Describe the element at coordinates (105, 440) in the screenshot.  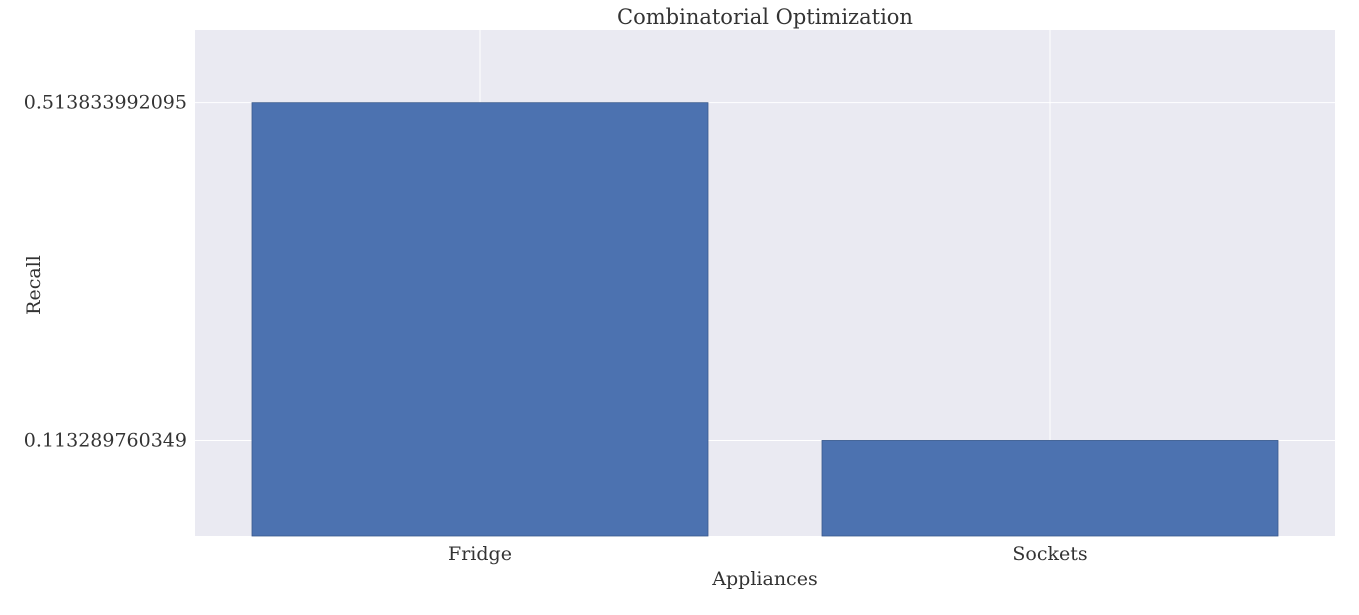
I see `y-tick-label: 0.113289760349` at that location.